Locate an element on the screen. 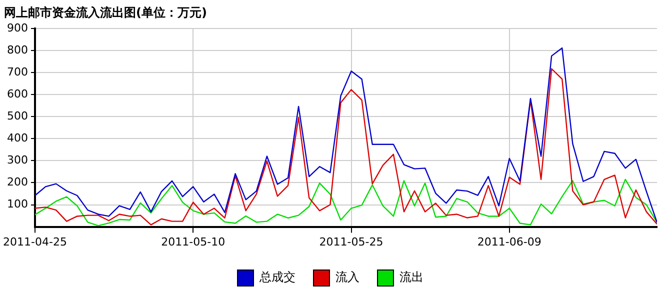 The image size is (663, 296). x-tick-label: 2011-05-10 is located at coordinates (193, 241).